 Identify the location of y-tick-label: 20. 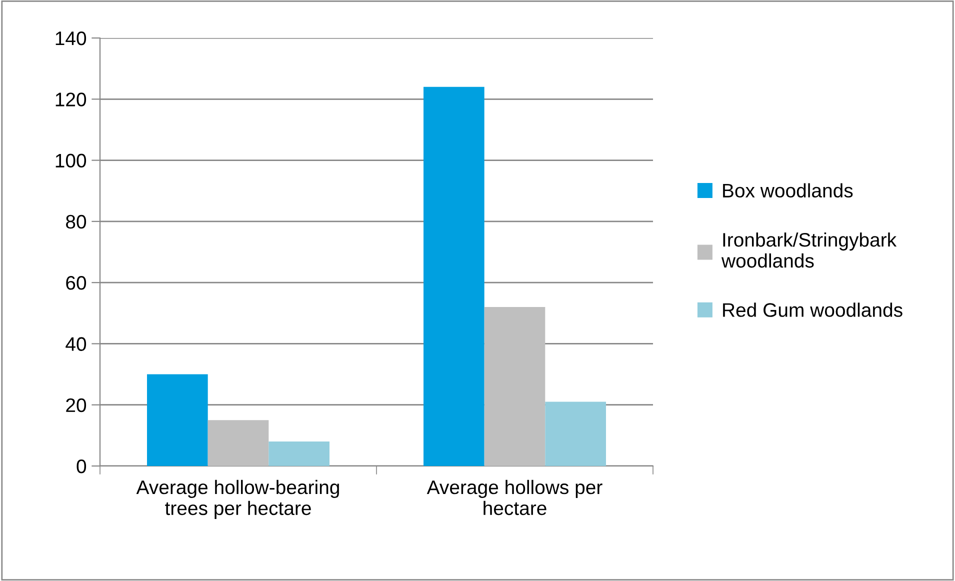
(76, 405).